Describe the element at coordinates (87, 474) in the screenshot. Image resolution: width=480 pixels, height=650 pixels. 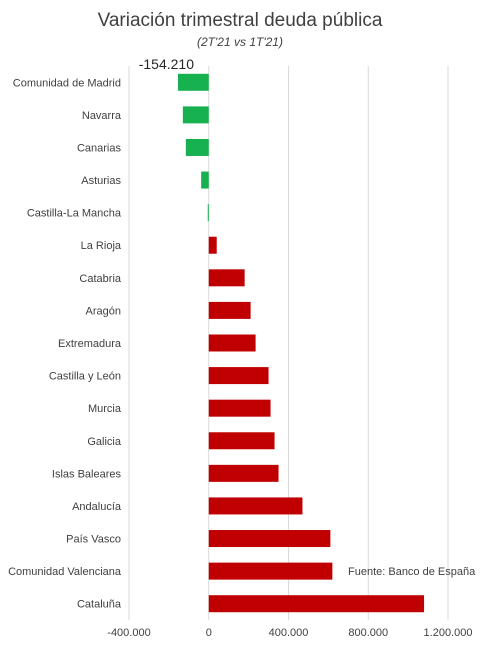
I see `category-label: Islas Baleares` at that location.